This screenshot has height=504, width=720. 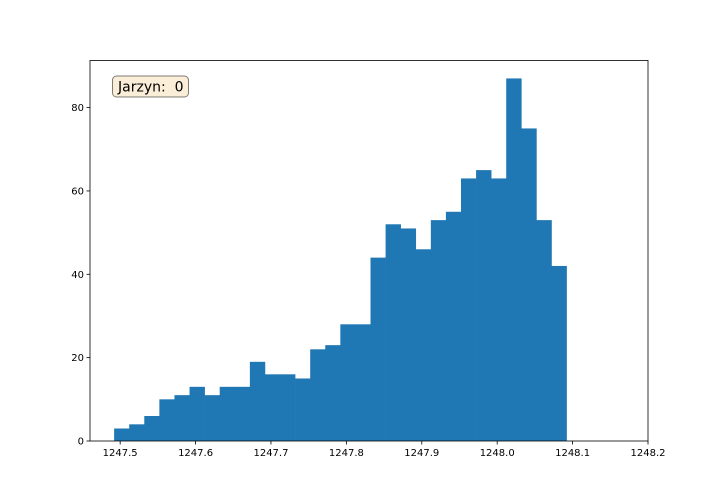 I want to click on annotation-box: Jarzyn: 0, so click(x=150, y=86).